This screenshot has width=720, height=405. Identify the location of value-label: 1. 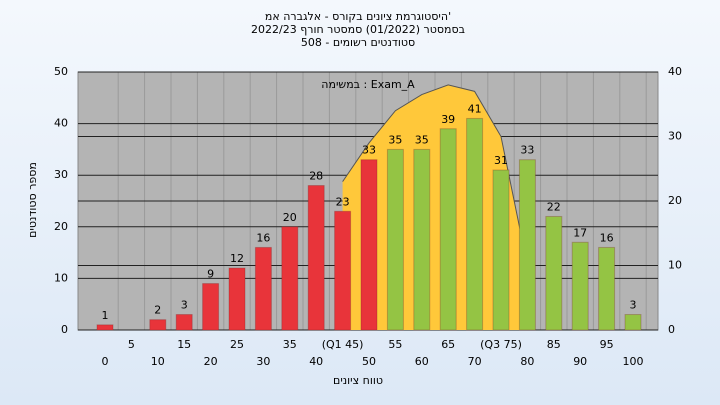
(105, 315).